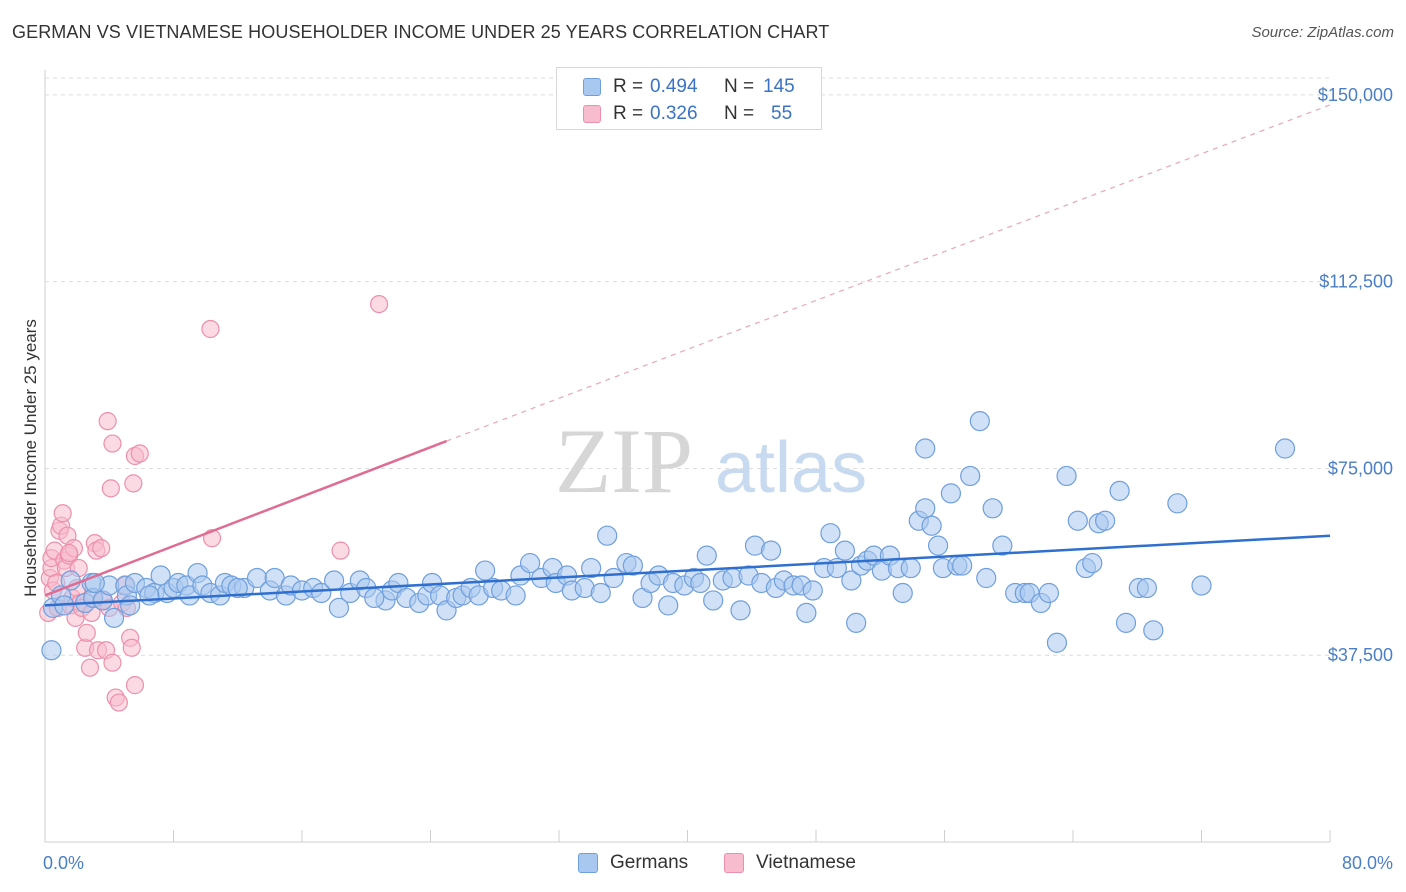 This screenshot has width=1406, height=892. I want to click on y-tick-label: $150,000, so click(1355, 95).